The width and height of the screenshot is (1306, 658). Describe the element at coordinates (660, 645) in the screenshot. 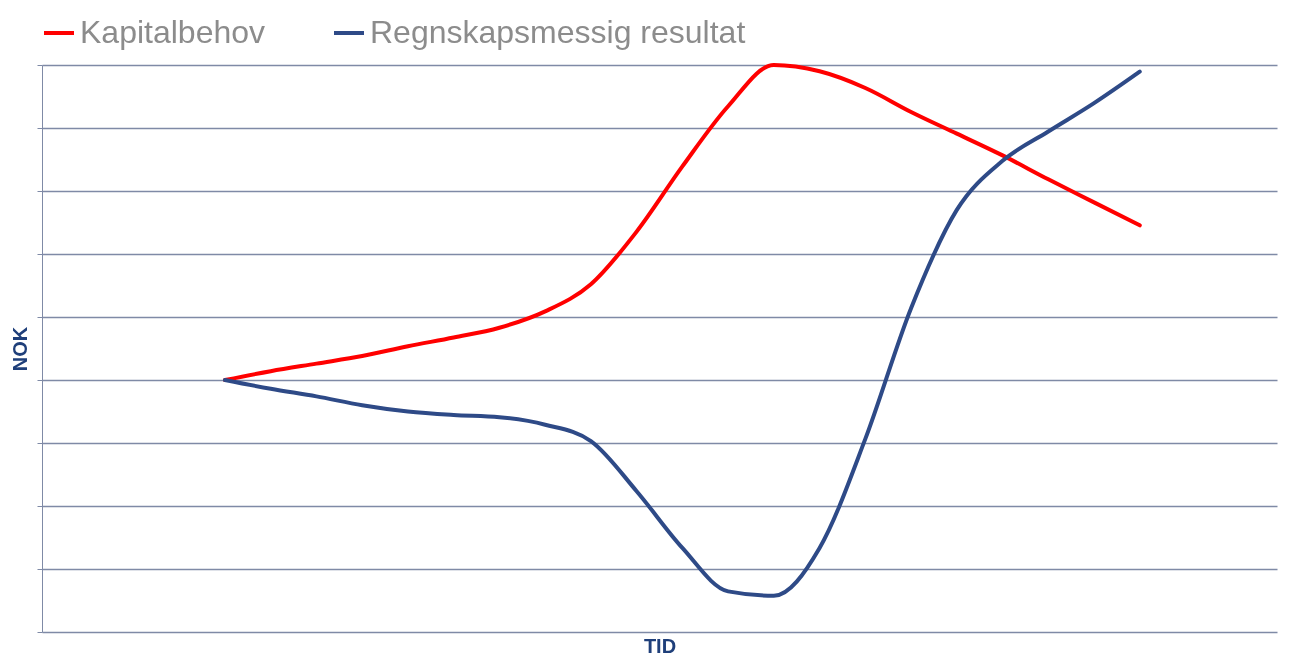

I see `x-axis-title: TID` at that location.